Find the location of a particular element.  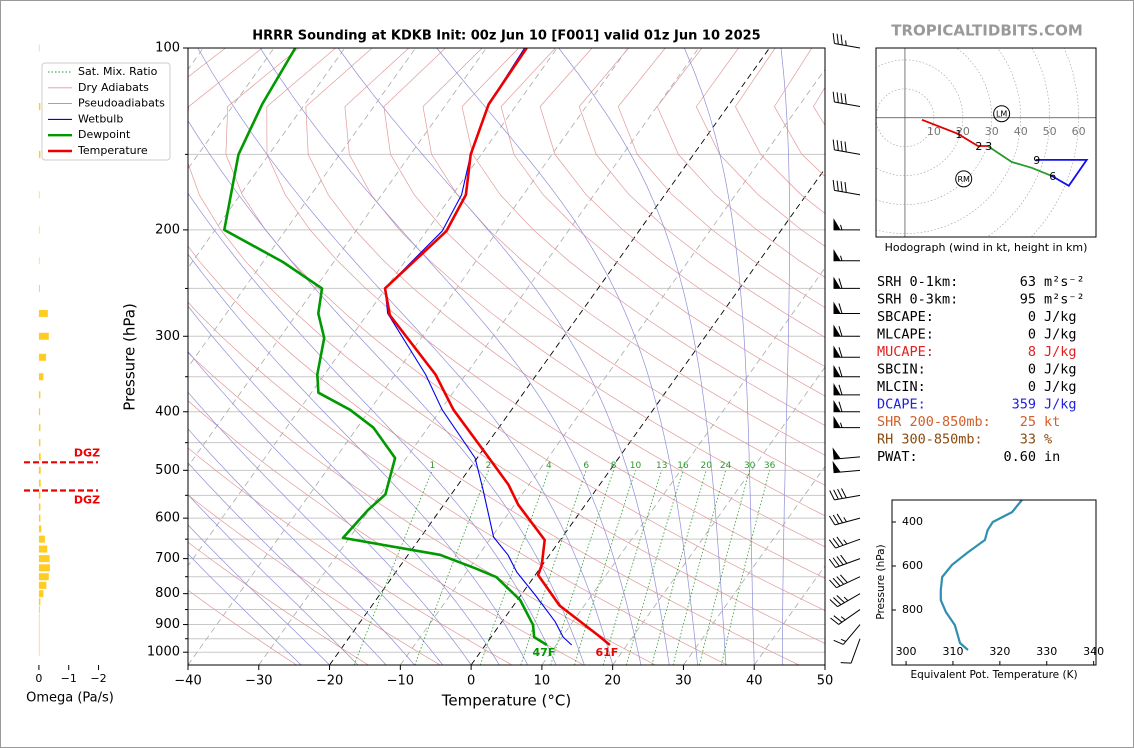

y-tick-label: 100 is located at coordinates (167, 48).